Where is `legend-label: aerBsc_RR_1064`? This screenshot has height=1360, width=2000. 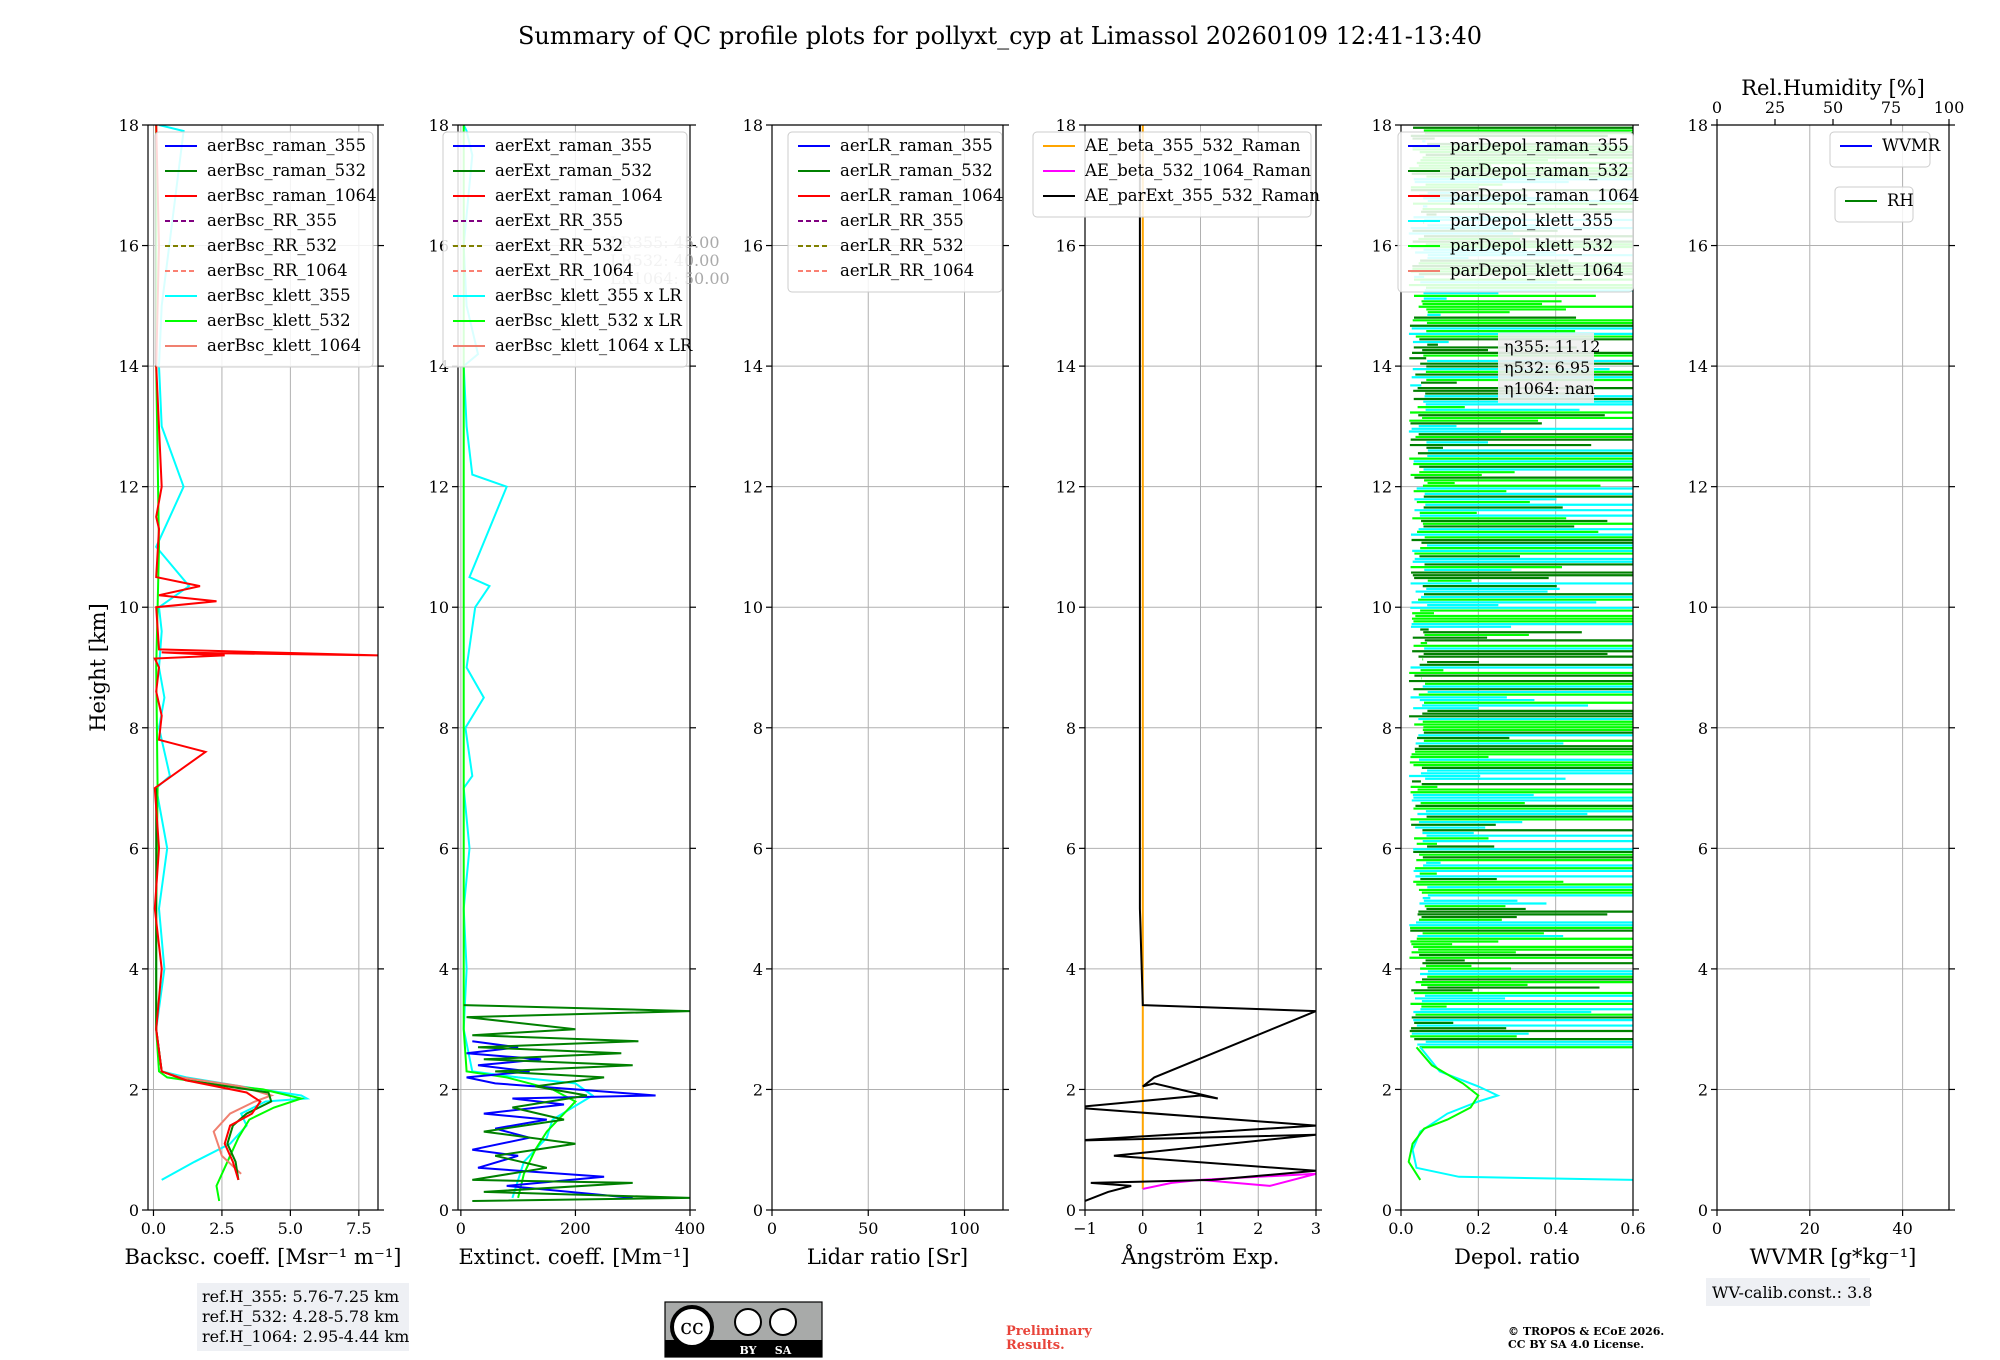
legend-label: aerBsc_RR_1064 is located at coordinates (277, 270).